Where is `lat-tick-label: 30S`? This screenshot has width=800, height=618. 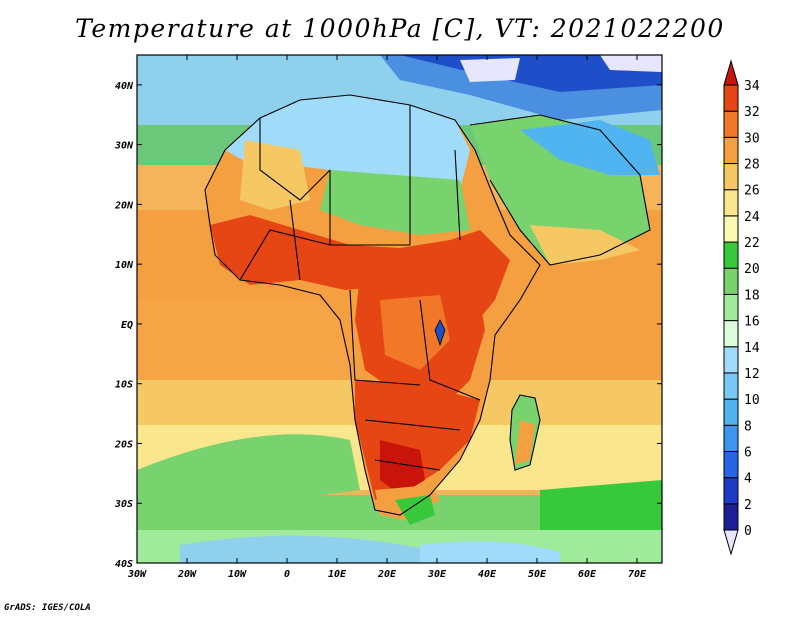
lat-tick-label: 30S is located at coordinates (123, 504).